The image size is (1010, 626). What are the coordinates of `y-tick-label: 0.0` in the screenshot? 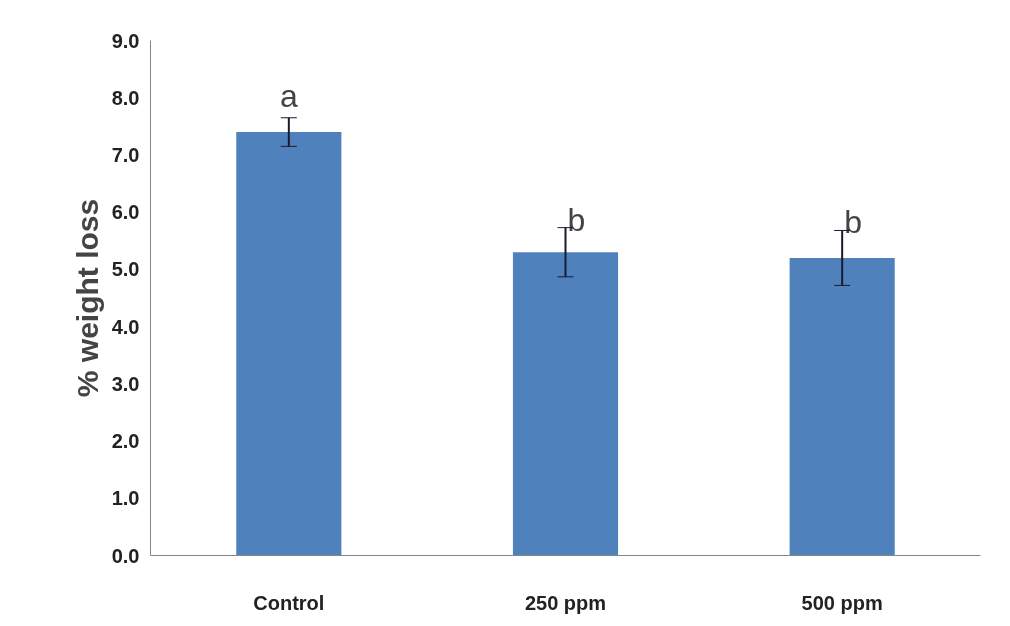 It's located at (125, 555).